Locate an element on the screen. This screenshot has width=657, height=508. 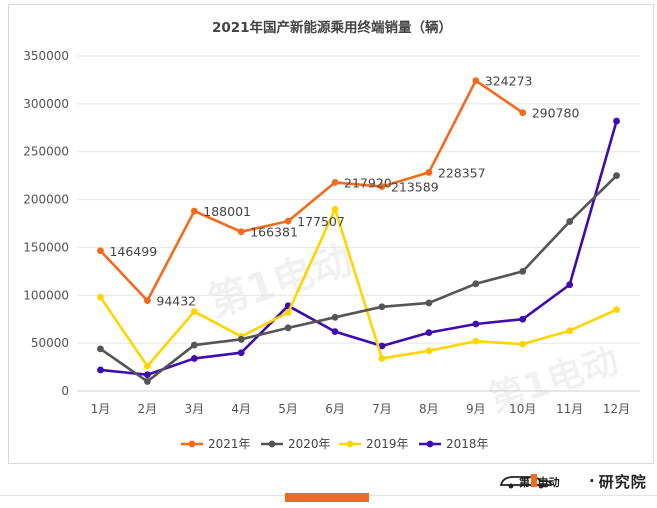
legend-label: 2019年 is located at coordinates (387, 444).